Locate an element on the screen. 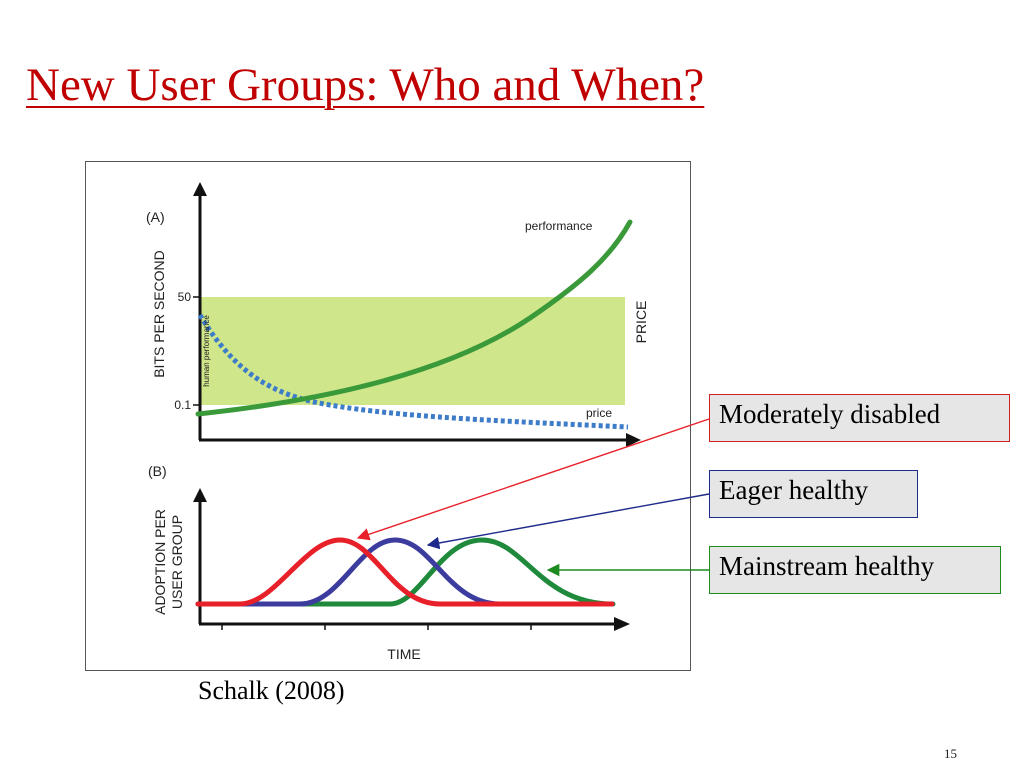 This screenshot has width=1024, height=768. citation: Schalk (2008) is located at coordinates (271, 690).